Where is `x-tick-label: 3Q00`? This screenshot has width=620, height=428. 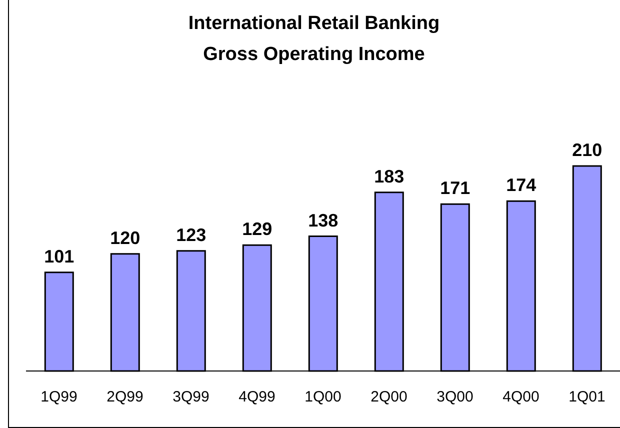
x-tick-label: 3Q00 is located at coordinates (455, 397).